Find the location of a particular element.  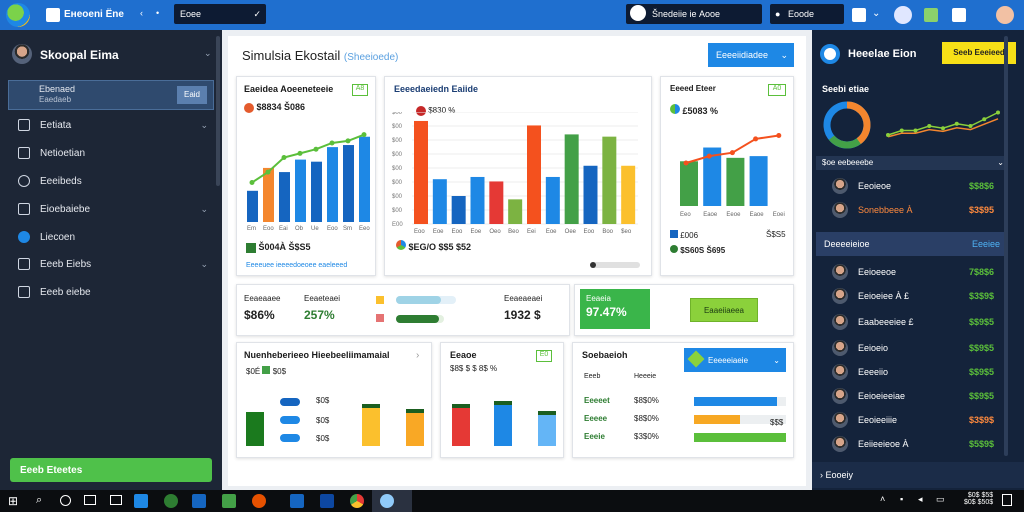

avatar-icon is located at coordinates (903, 15).